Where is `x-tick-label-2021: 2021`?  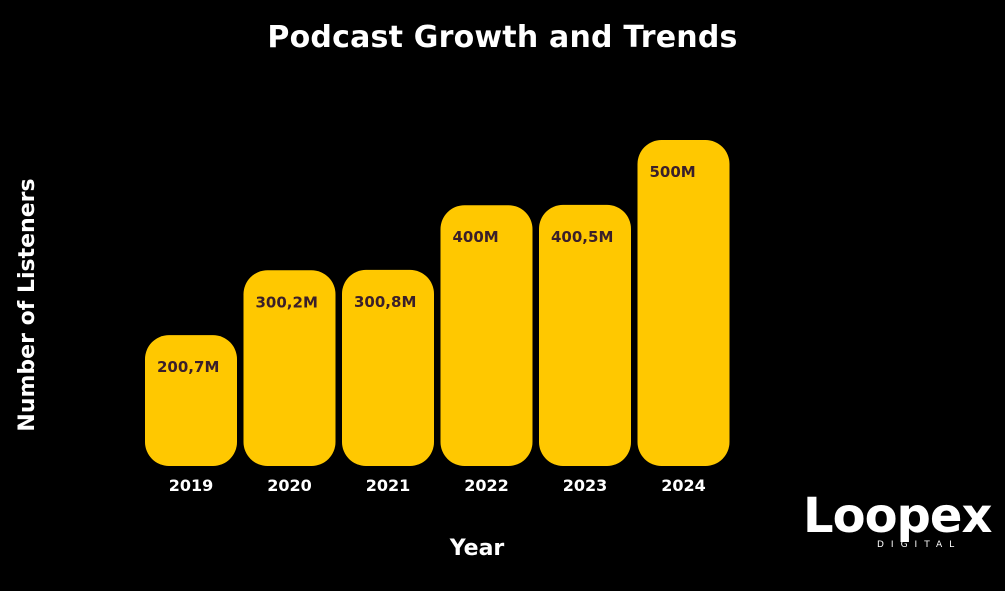 x-tick-label-2021: 2021 is located at coordinates (388, 485).